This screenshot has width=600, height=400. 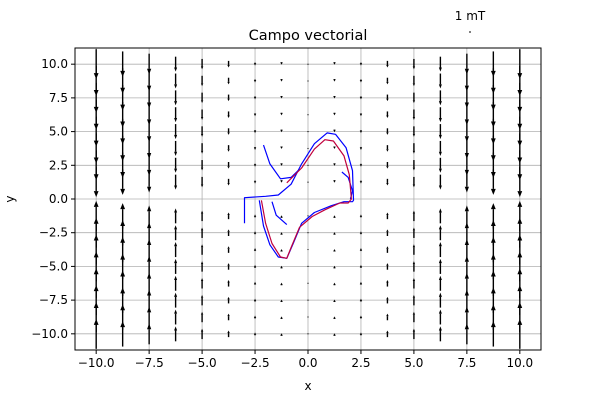 What do you see at coordinates (149, 363) in the screenshot?
I see `x-tick-label: −7.5` at bounding box center [149, 363].